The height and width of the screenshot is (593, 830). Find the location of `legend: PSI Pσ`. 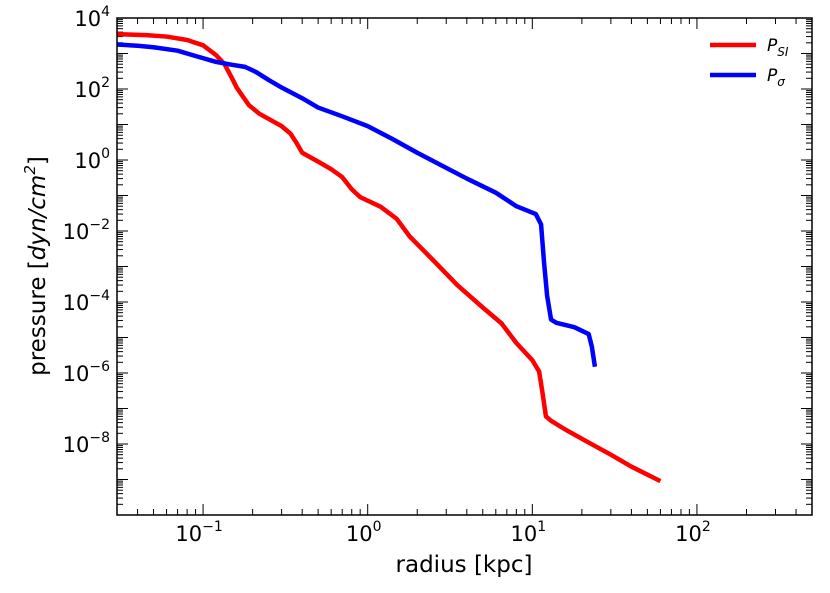

legend: PSI Pσ is located at coordinates (749, 62).